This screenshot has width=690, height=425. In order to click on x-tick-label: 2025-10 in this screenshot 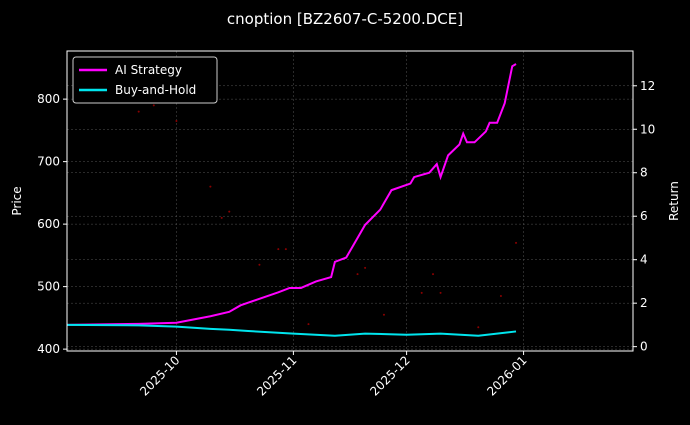, I will do `click(159, 375)`.